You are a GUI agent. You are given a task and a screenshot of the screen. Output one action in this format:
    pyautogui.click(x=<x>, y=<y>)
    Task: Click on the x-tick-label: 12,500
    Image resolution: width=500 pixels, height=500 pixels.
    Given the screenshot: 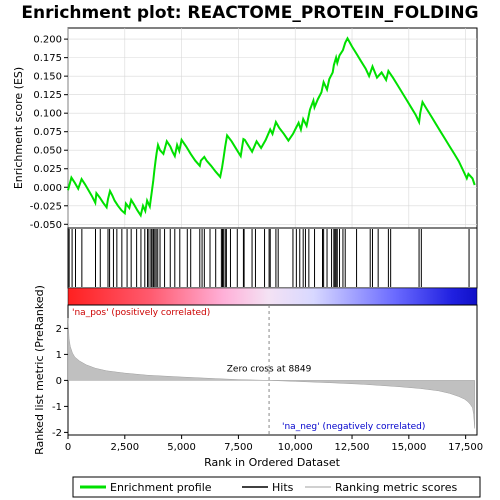 What is the action you would take?
    pyautogui.click(x=352, y=447)
    